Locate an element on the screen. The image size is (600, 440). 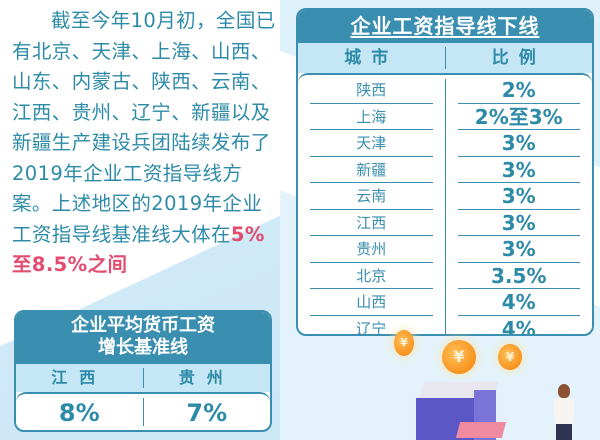
person-legs is located at coordinates (564, 432).